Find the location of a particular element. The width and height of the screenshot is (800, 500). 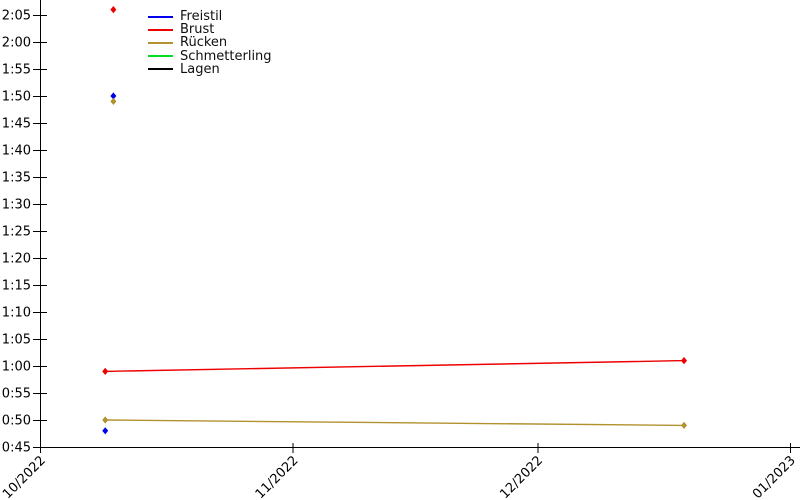

legend-item-freistil: Freistil is located at coordinates (210, 16).